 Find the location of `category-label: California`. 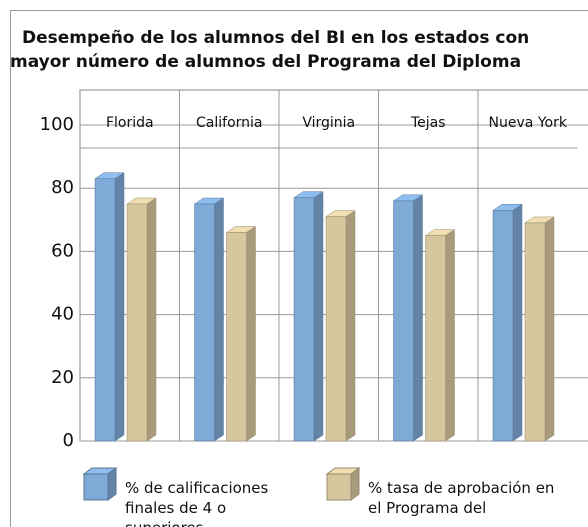

category-label: California is located at coordinates (229, 123).